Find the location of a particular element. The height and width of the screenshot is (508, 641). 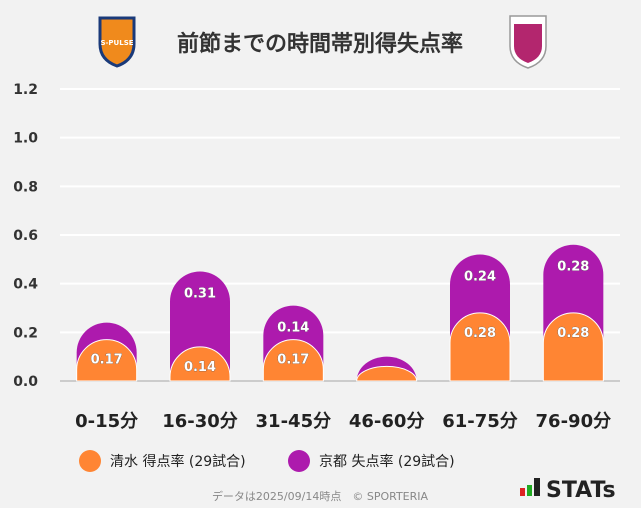

stats-logo: STATs is located at coordinates (568, 490).